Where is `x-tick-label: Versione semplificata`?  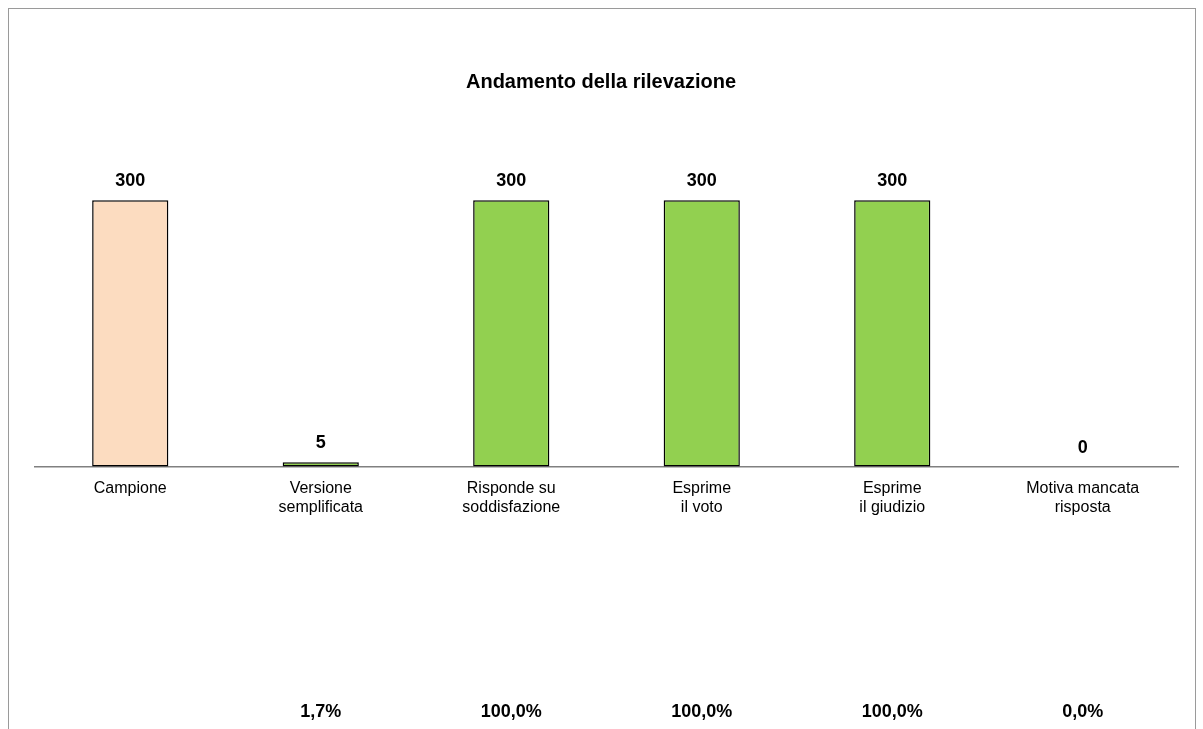
x-tick-label: Versione semplificata is located at coordinates (321, 496).